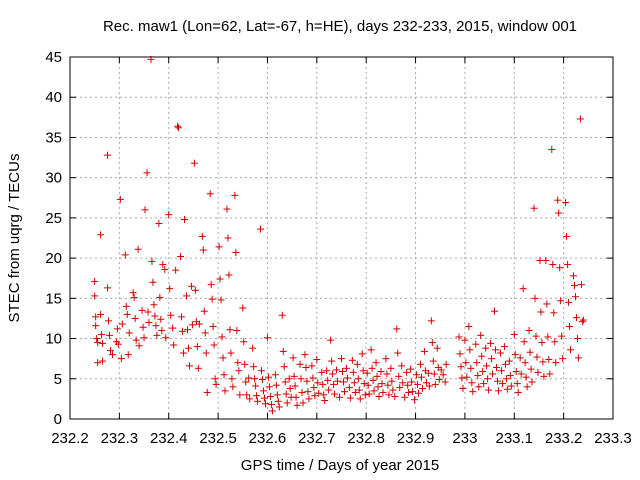  What do you see at coordinates (53, 57) in the screenshot?
I see `y-tick-label: 45` at bounding box center [53, 57].